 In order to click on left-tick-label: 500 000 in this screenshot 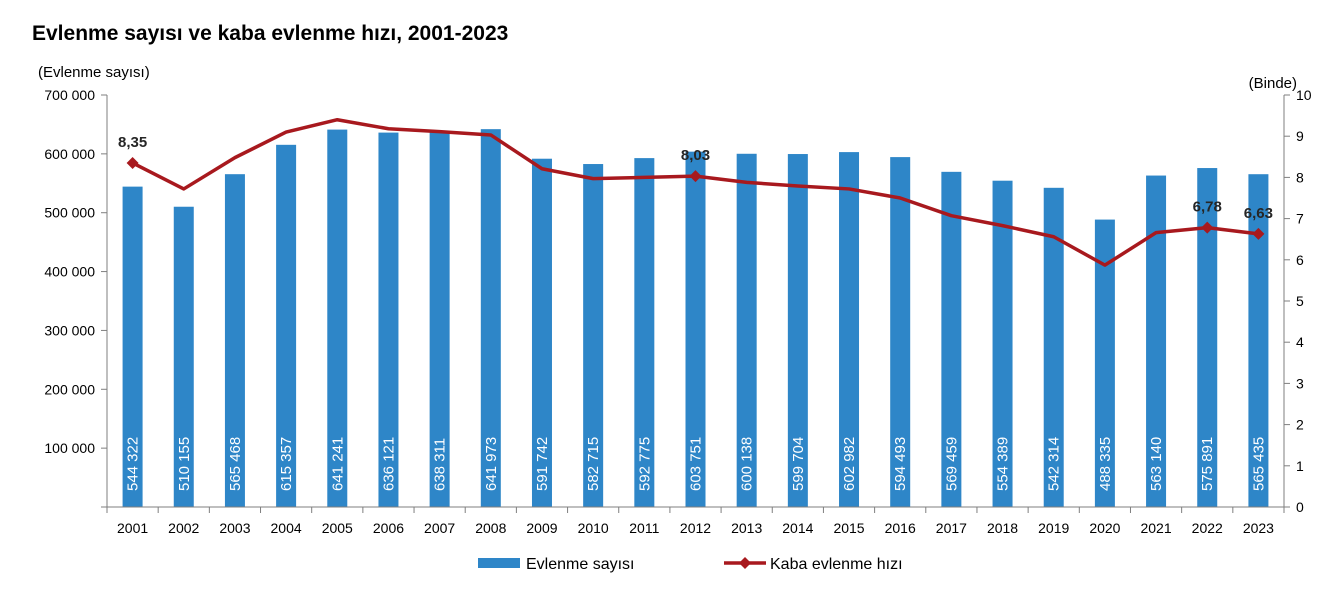, I will do `click(69, 213)`.